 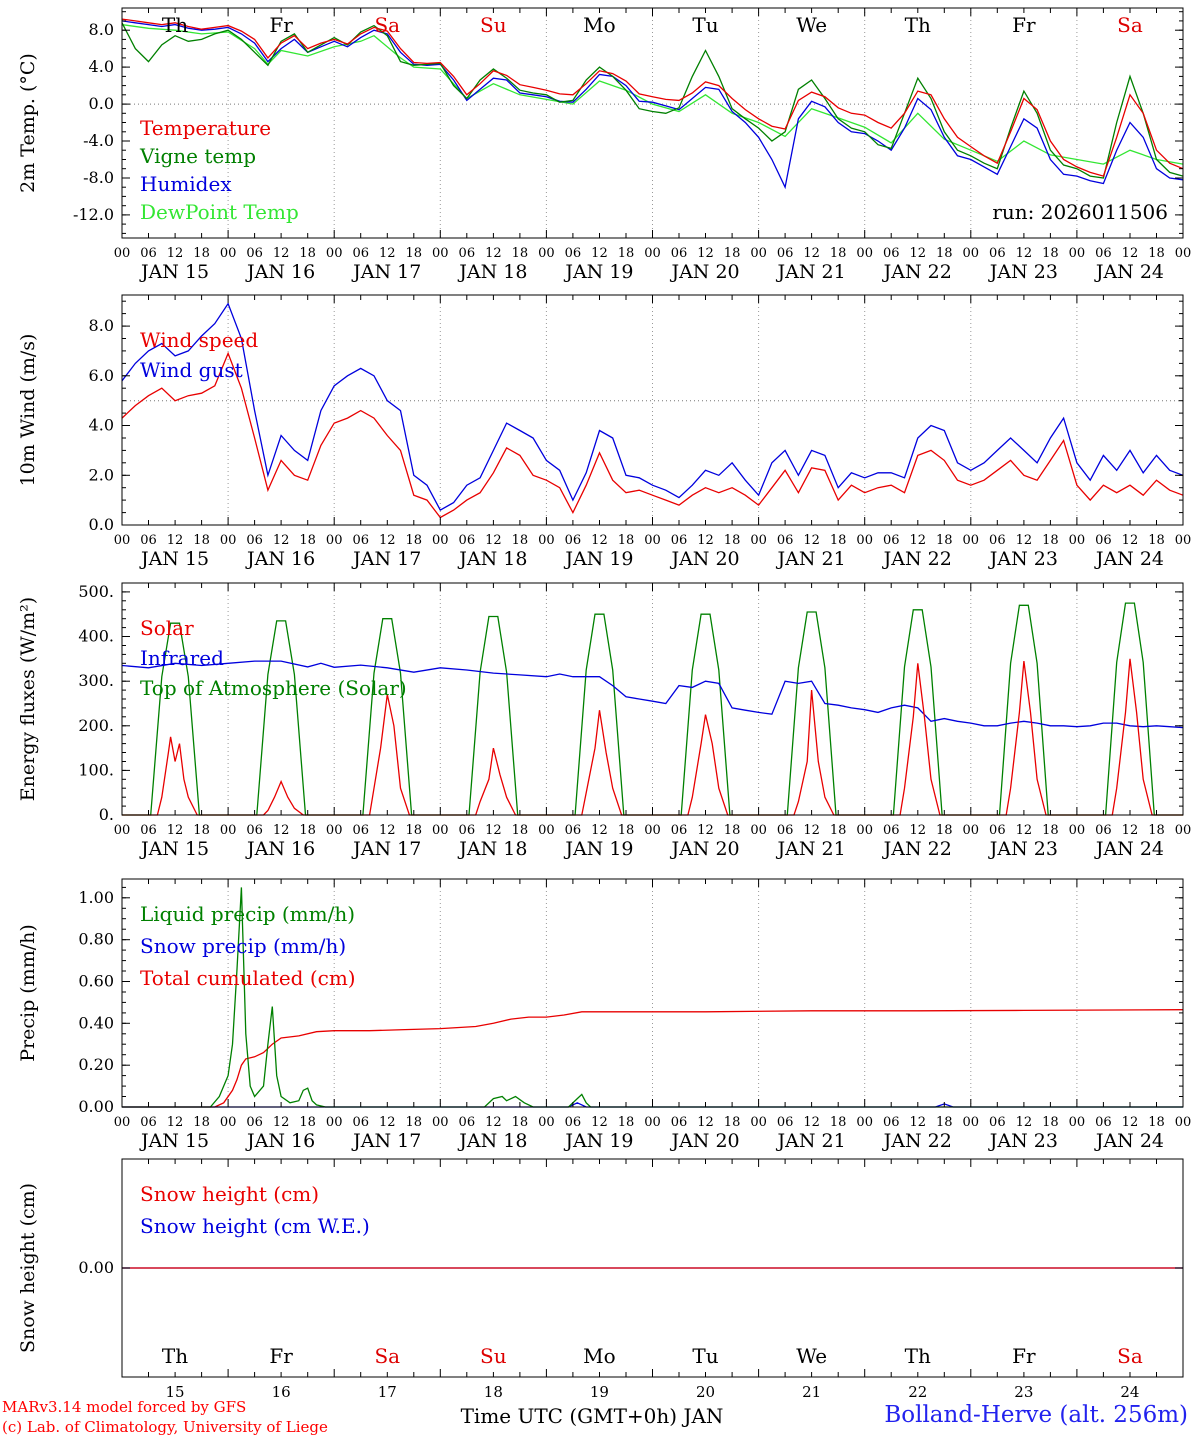 What do you see at coordinates (917, 1392) in the screenshot?
I see `date-label: 22` at bounding box center [917, 1392].